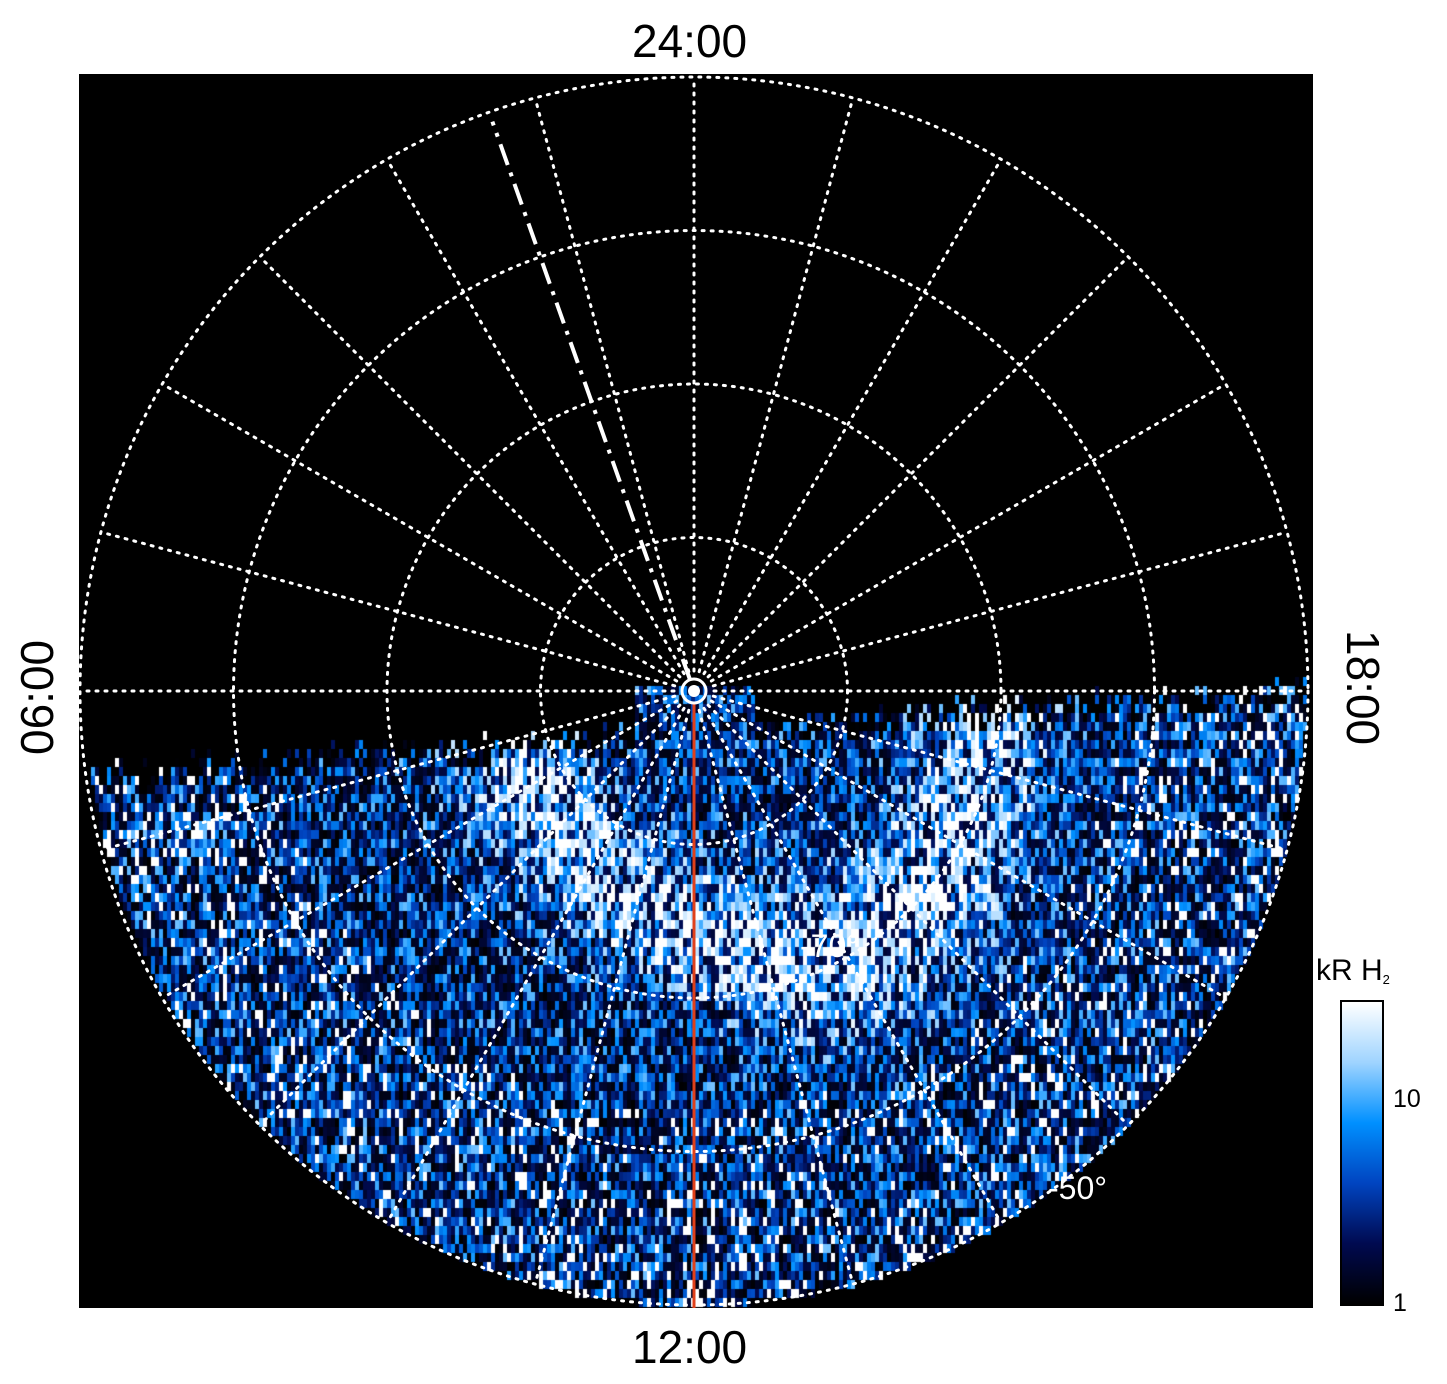 This screenshot has height=1384, width=1447. What do you see at coordinates (1407, 1098) in the screenshot?
I see `colorbar-tick-label: 10` at bounding box center [1407, 1098].